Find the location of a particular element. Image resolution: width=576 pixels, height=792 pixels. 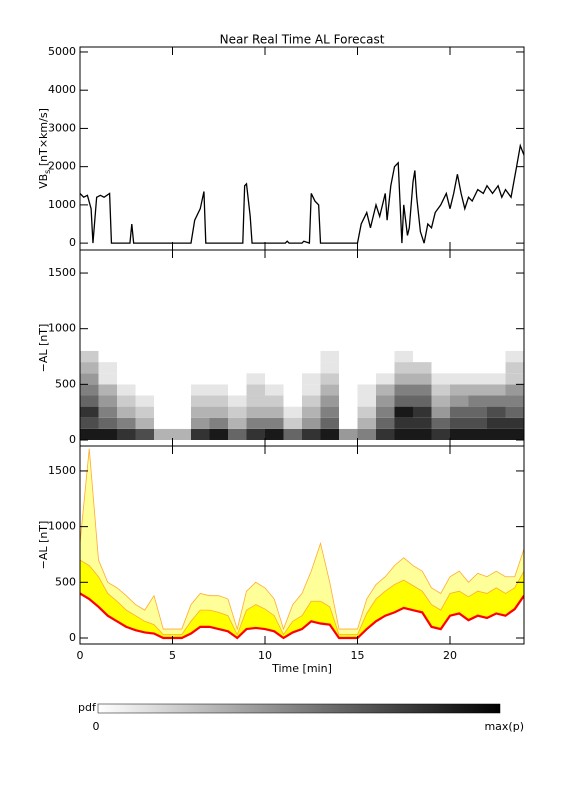

x-tick-label: 10 is located at coordinates (265, 655).